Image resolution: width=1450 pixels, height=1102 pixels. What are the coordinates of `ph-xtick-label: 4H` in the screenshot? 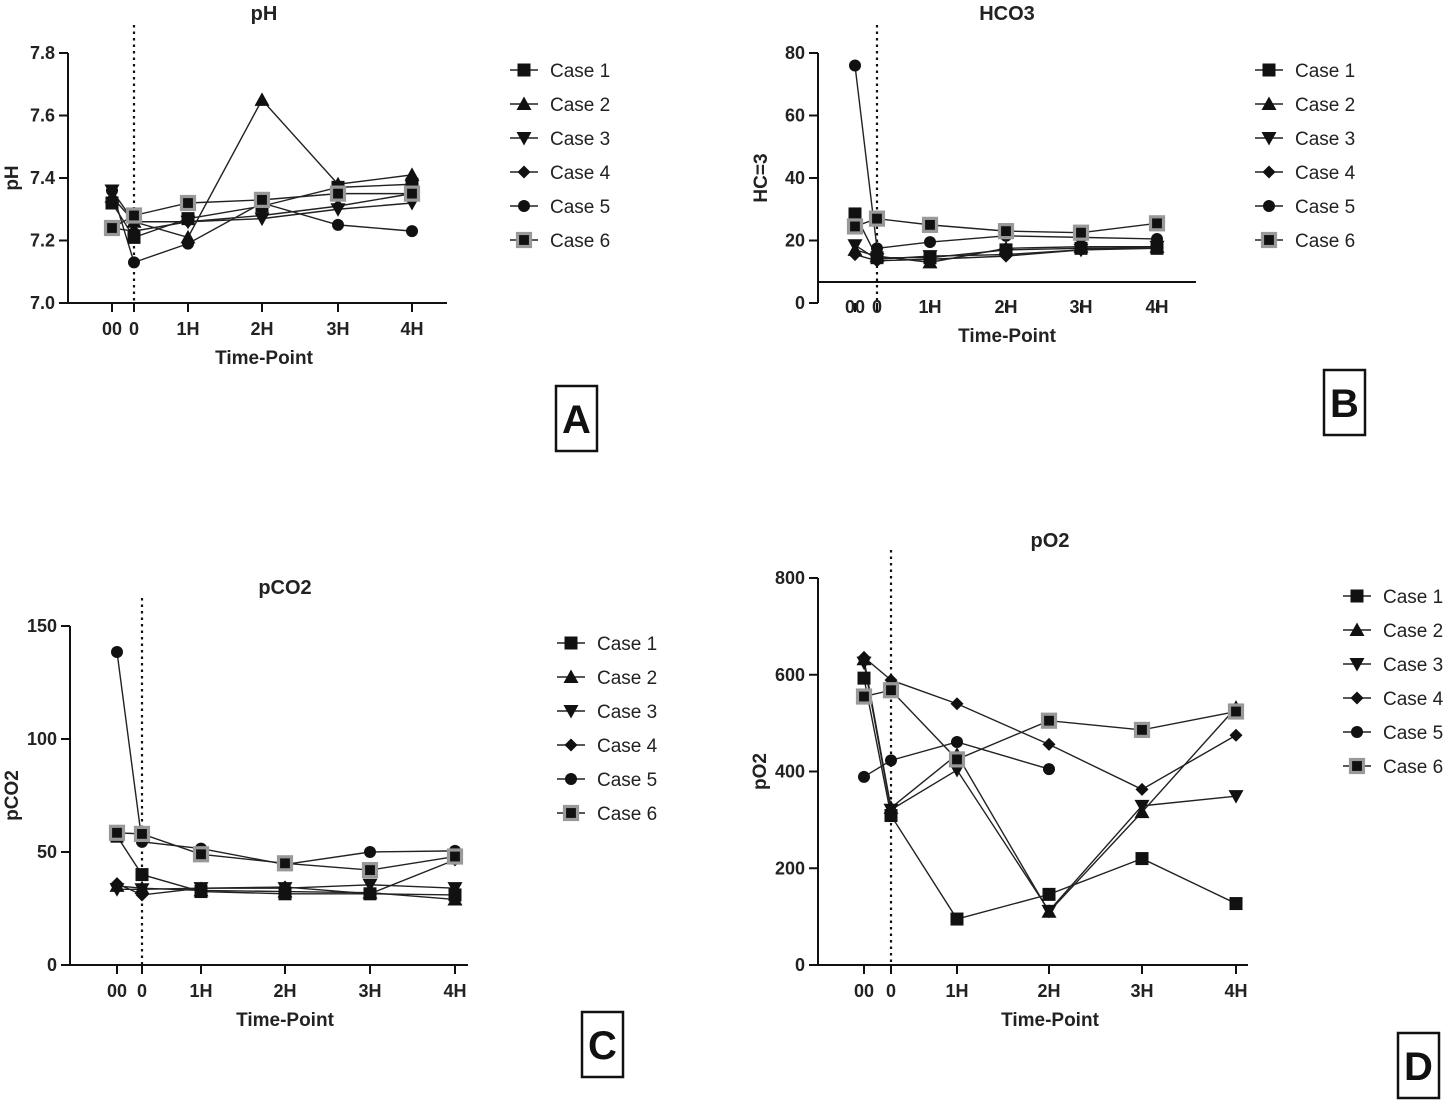 It's located at (411, 329).